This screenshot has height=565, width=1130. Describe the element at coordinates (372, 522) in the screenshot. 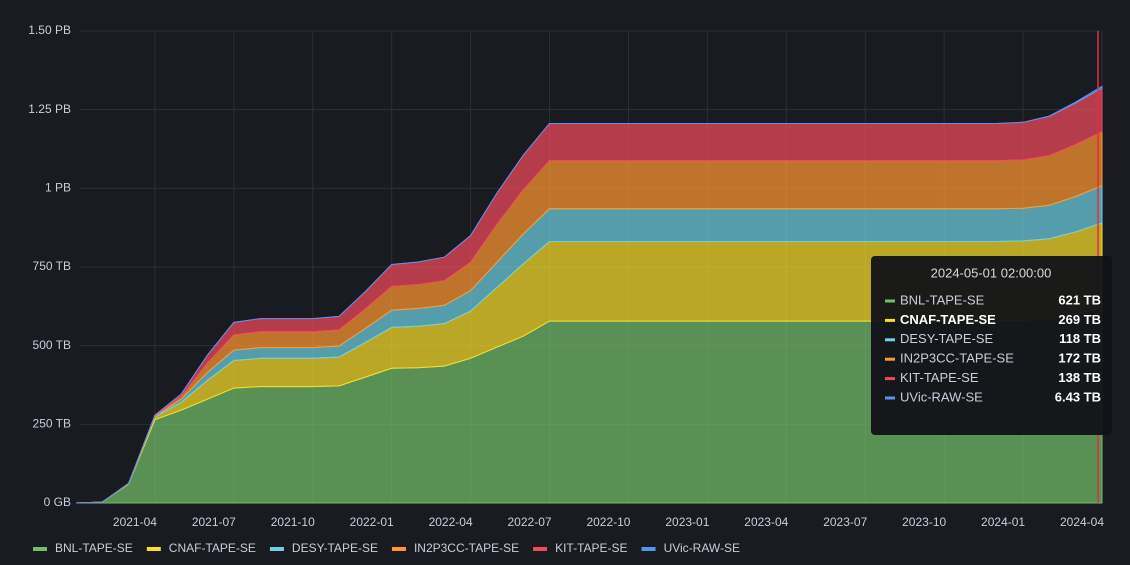

I see `x-tick-label: 2022-01` at that location.